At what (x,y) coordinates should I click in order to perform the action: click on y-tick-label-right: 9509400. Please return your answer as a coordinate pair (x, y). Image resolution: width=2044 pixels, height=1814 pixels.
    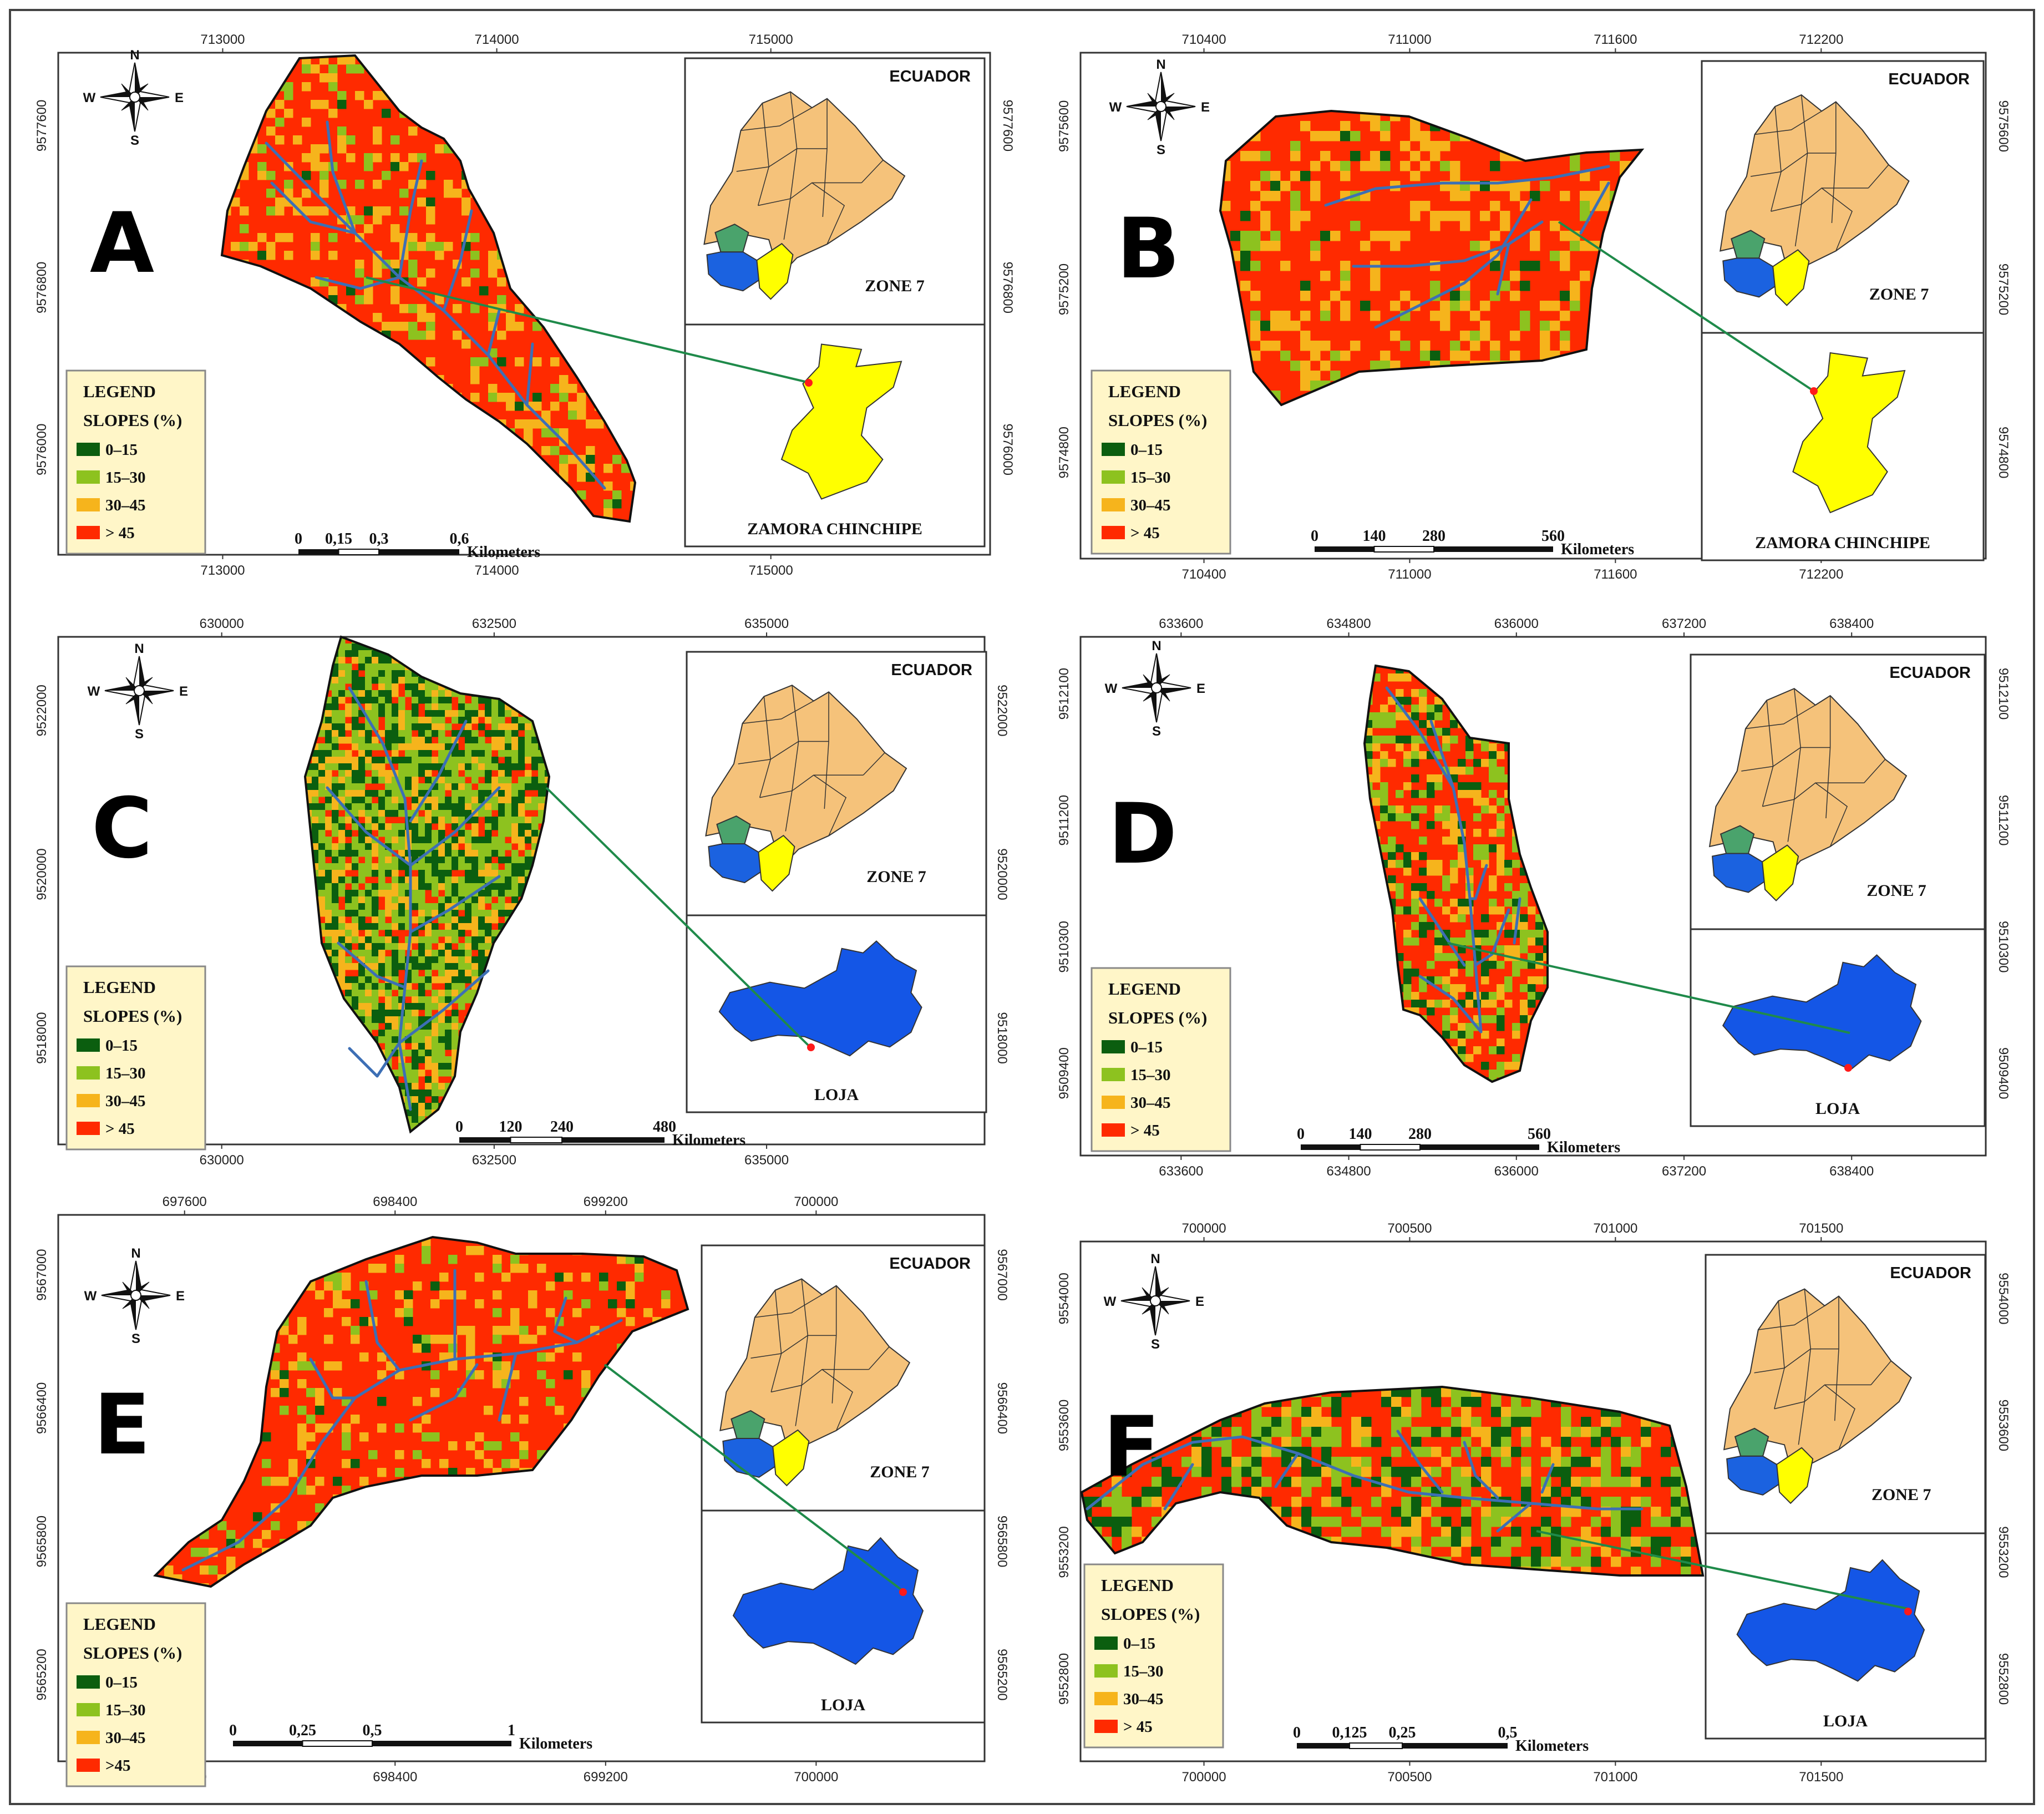
    Looking at the image, I should click on (2003, 1073).